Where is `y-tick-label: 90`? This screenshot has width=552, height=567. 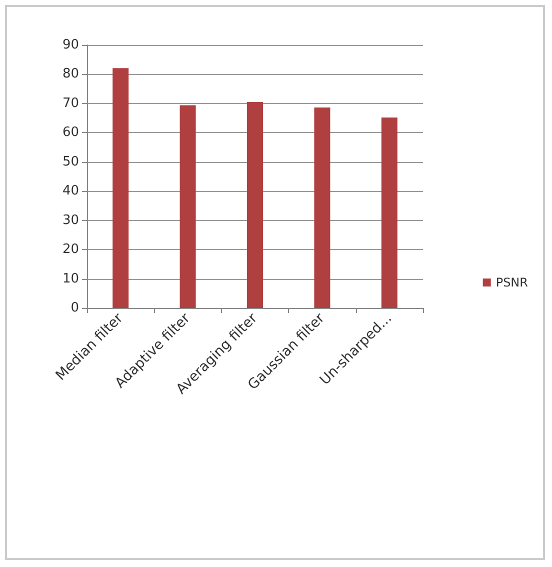 y-tick-label: 90 is located at coordinates (70, 45).